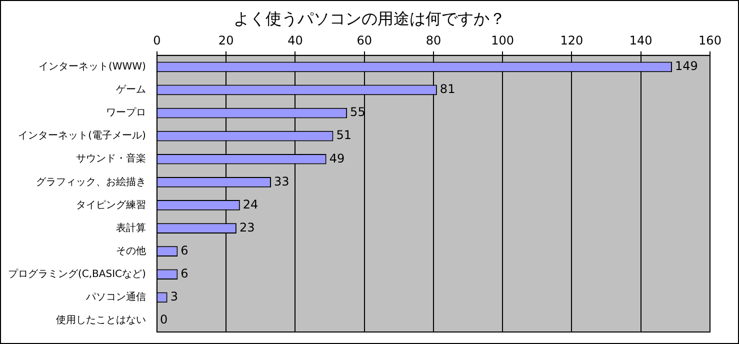 The width and height of the screenshot is (739, 344). What do you see at coordinates (572, 40) in the screenshot?
I see `x-tick-label: 120` at bounding box center [572, 40].